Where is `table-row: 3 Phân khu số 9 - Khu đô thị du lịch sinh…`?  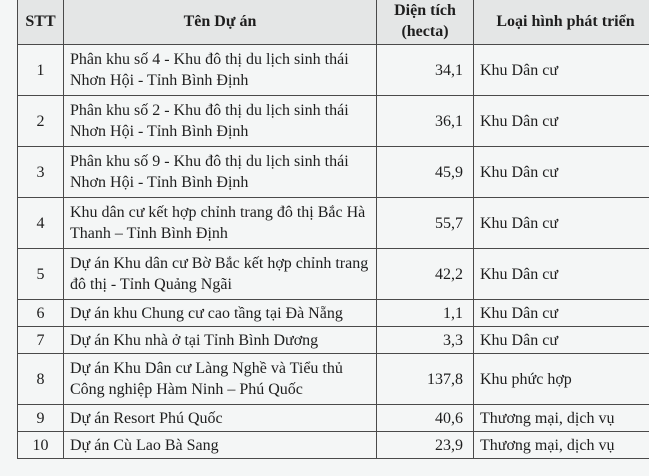
table-row: 3 Phân khu số 9 - Khu đô thị du lịch sinh… is located at coordinates (333, 172).